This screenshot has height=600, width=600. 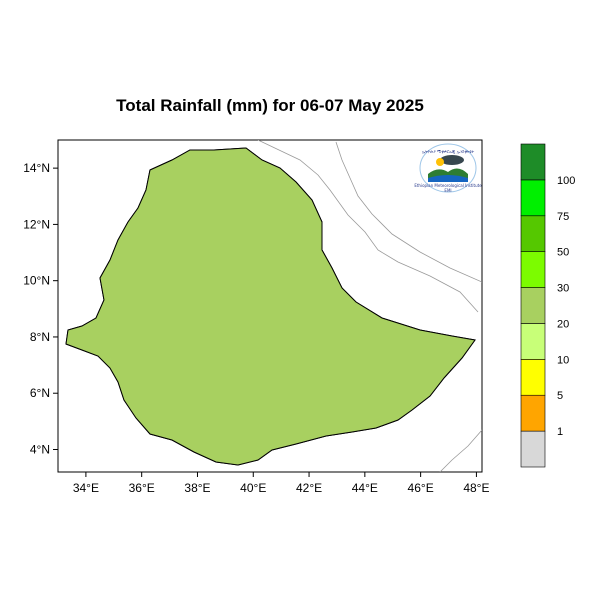 What do you see at coordinates (309, 488) in the screenshot?
I see `x-tick-label: 42°E` at bounding box center [309, 488].